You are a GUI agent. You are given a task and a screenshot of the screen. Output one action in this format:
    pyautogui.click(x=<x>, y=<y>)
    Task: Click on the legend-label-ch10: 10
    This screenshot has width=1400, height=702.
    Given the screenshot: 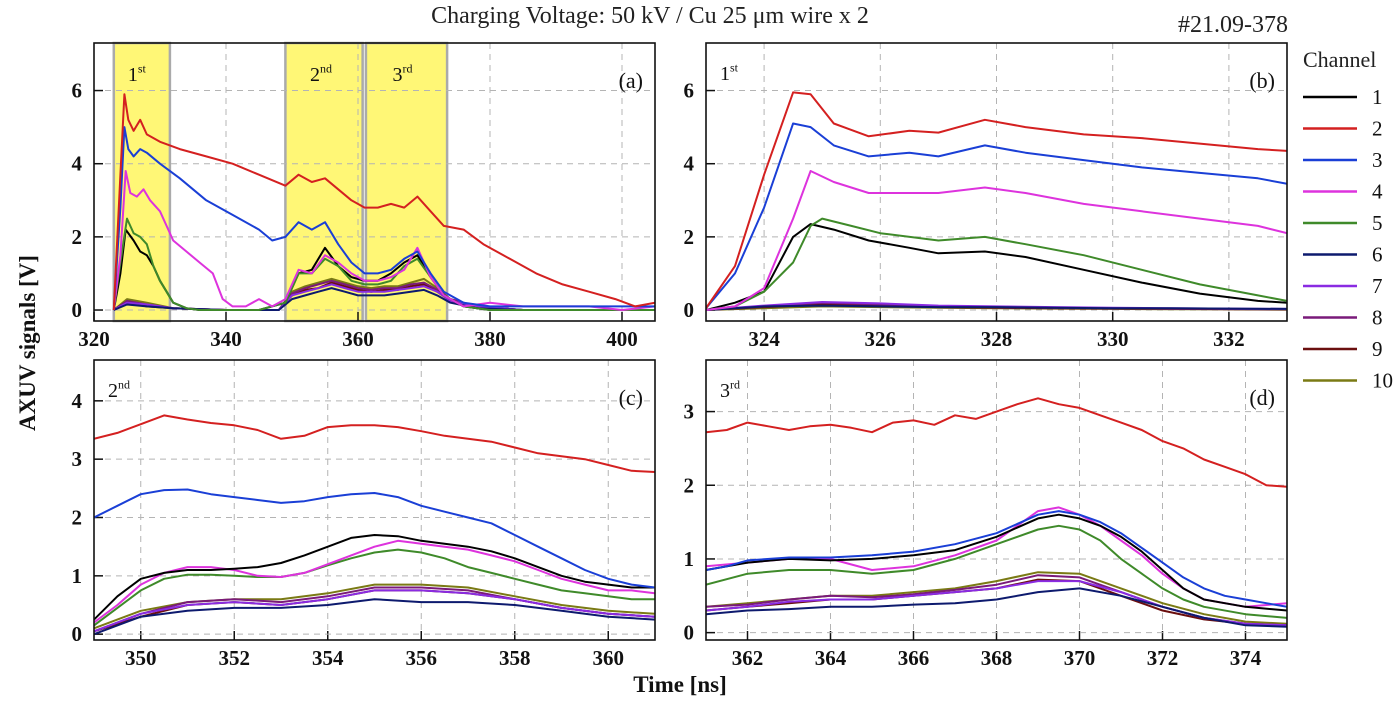 What is the action you would take?
    pyautogui.click(x=1382, y=381)
    